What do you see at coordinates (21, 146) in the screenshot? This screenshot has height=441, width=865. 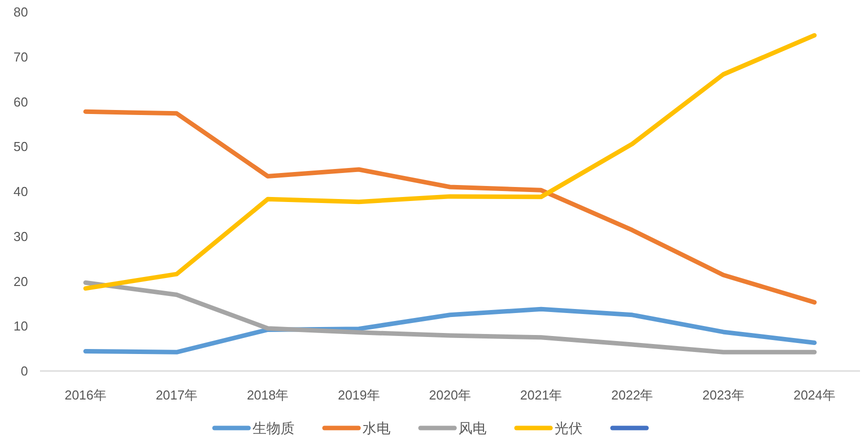 I see `y-tick-label: 50` at bounding box center [21, 146].